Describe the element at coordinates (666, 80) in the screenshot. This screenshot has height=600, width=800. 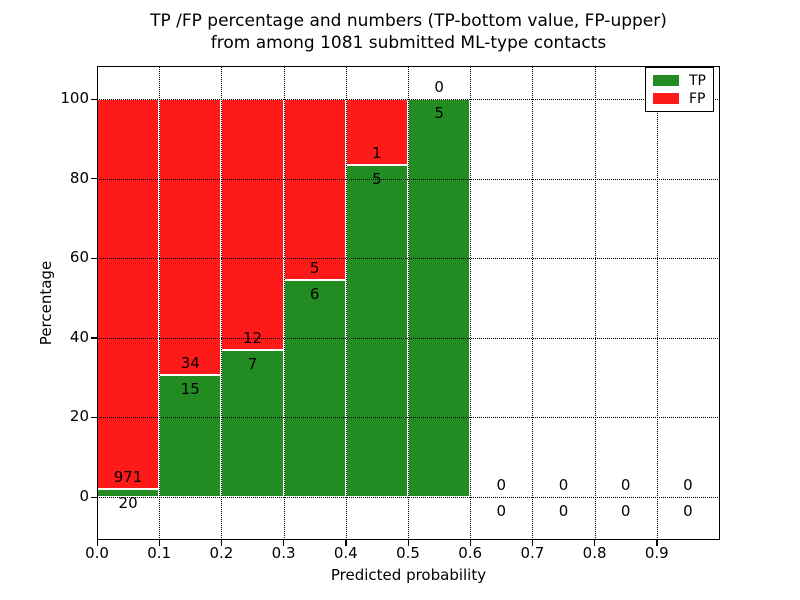
I see `tp-color-swatch` at that location.